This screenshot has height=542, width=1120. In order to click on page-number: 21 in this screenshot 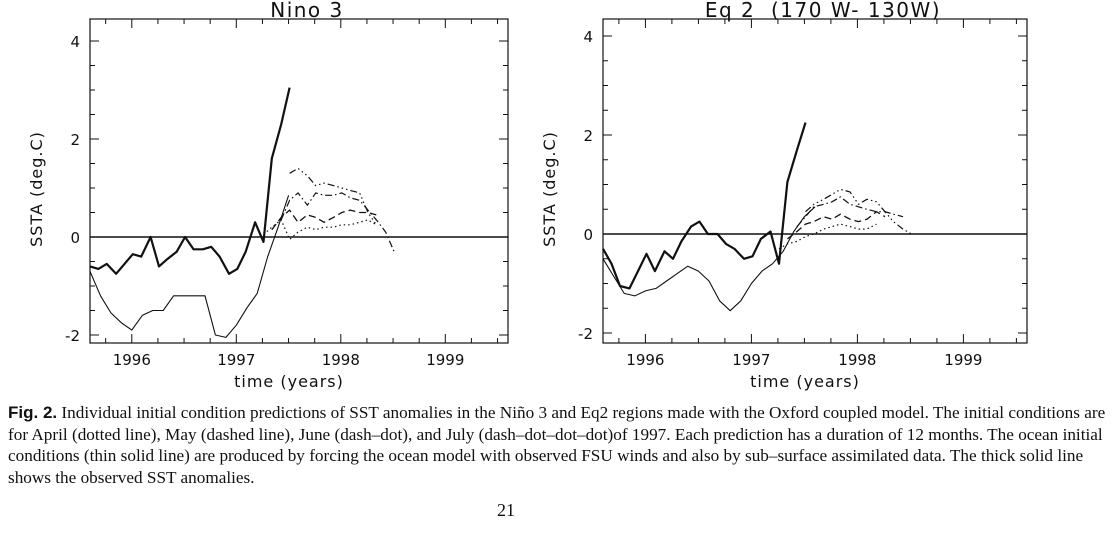, I will do `click(506, 510)`.